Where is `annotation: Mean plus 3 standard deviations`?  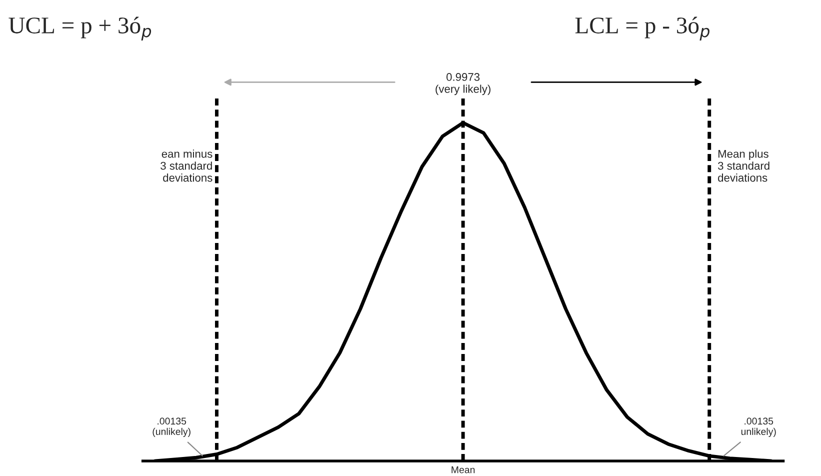 annotation: Mean plus 3 standard deviations is located at coordinates (744, 166).